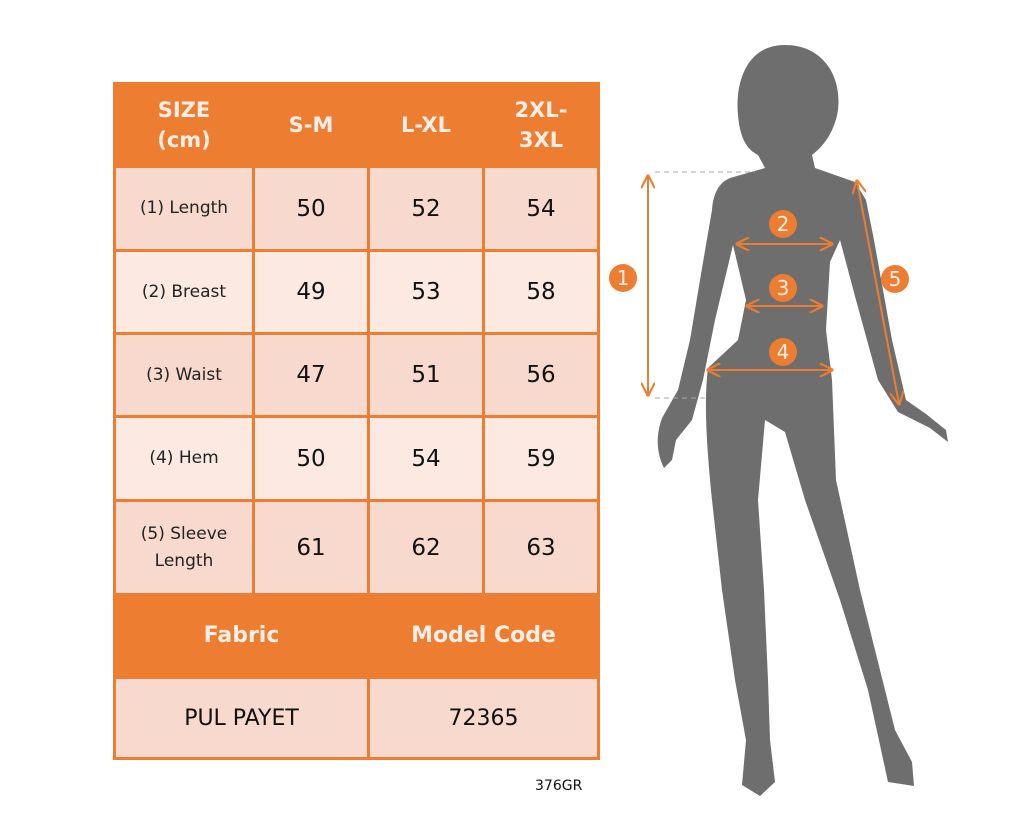 This screenshot has height=828, width=1024. I want to click on table-row: (3) Waist 47 51 56, so click(356, 375).